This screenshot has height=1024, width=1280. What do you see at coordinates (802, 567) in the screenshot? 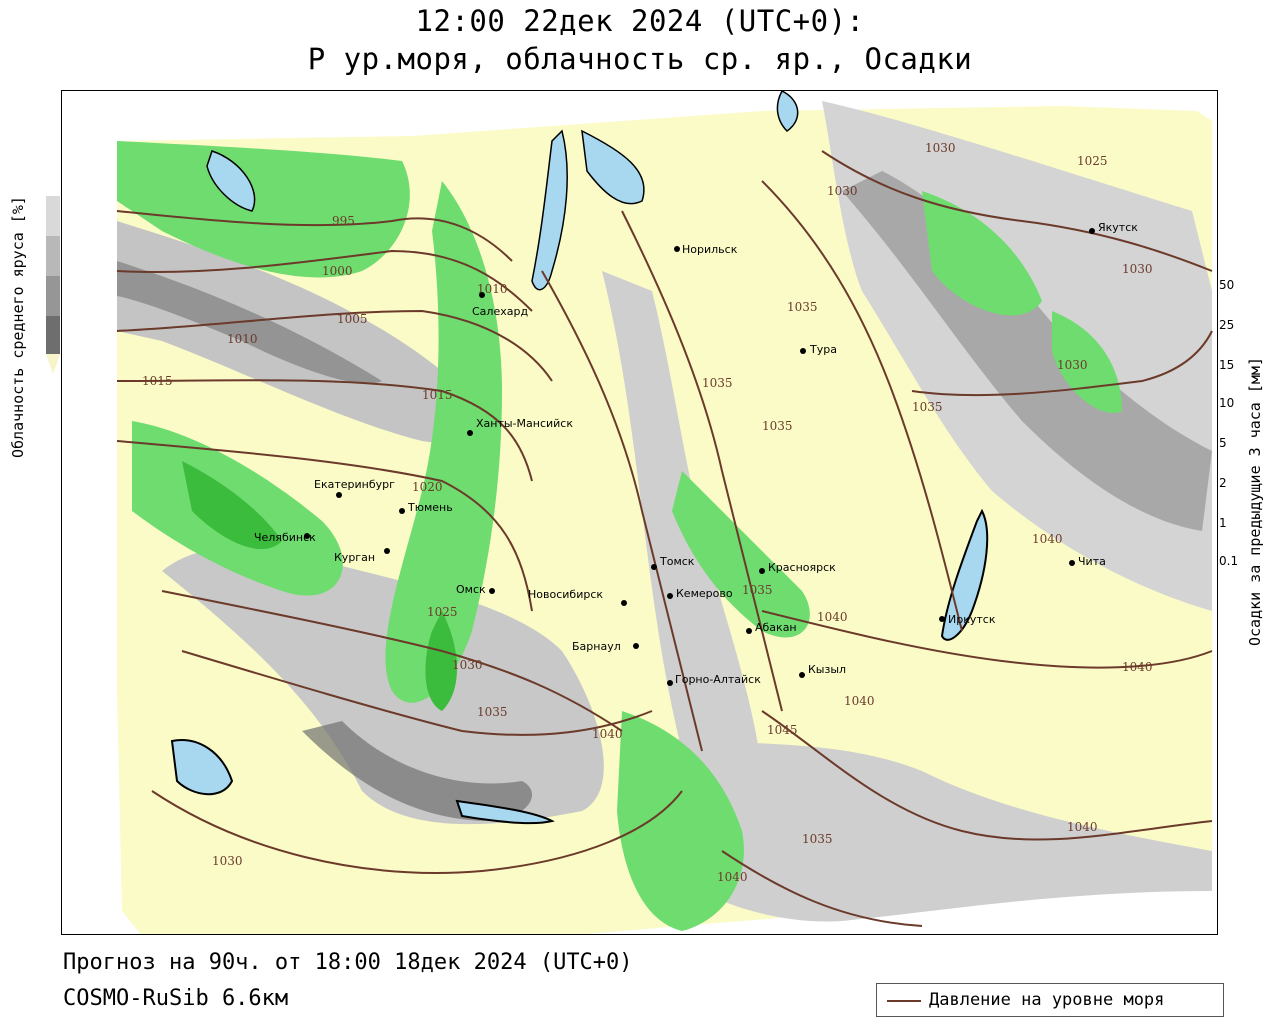
I see `city-label-krasnoyarsk: Красноярск` at bounding box center [802, 567].